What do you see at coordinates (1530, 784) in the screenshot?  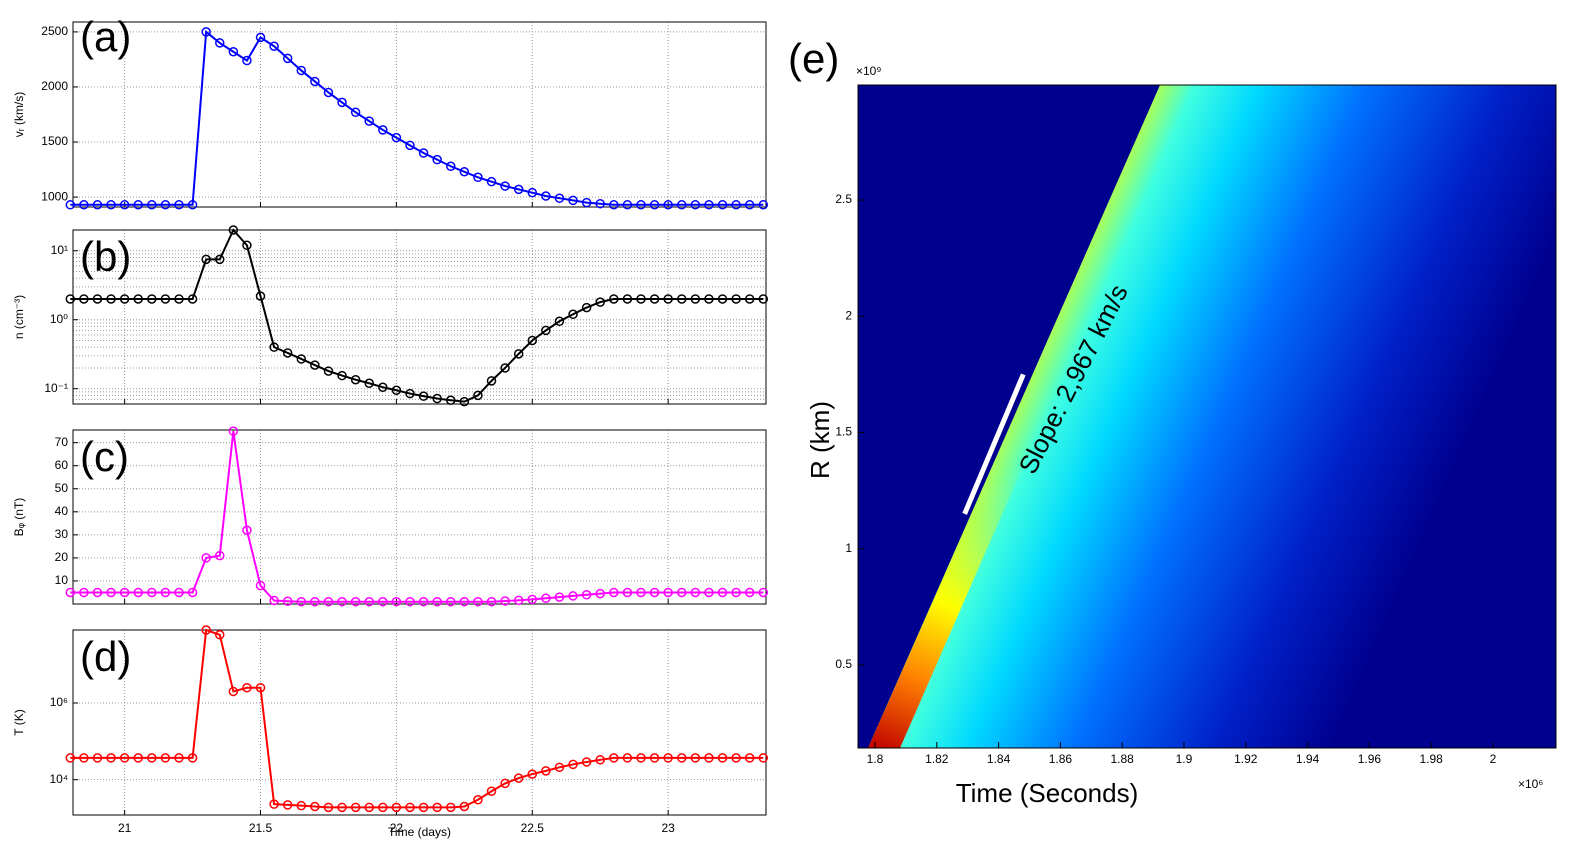 I see `x-multiplier: ×10⁶` at bounding box center [1530, 784].